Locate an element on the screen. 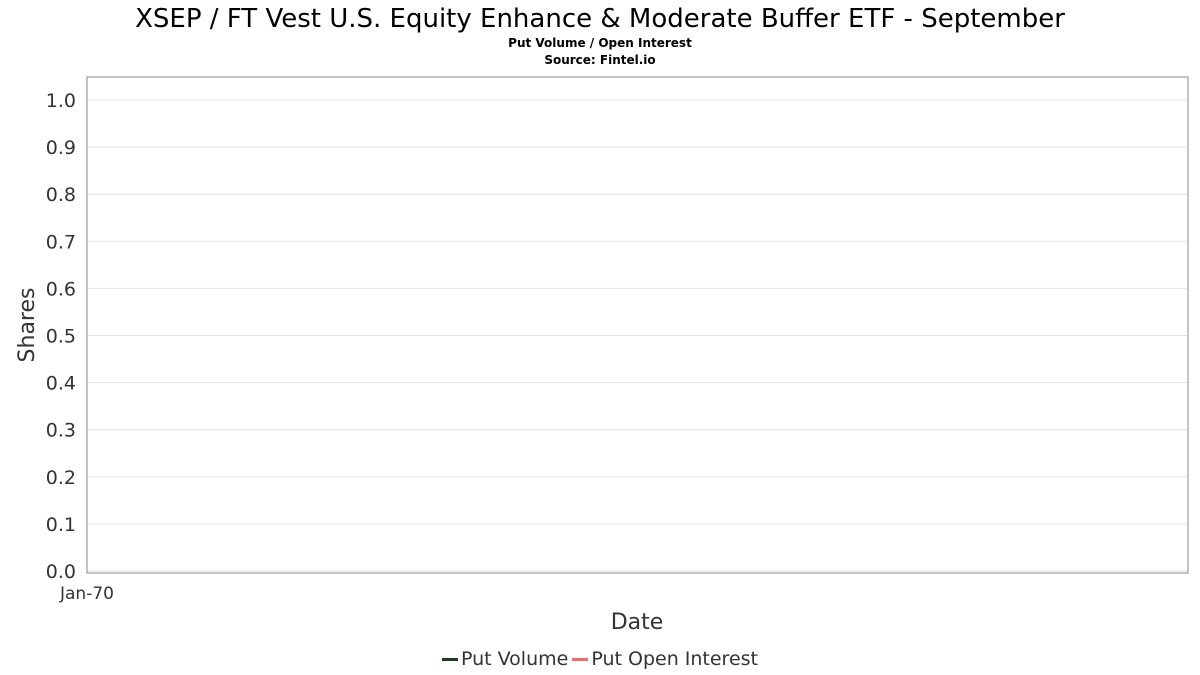 The width and height of the screenshot is (1200, 675). y-tick-label: 0.5 is located at coordinates (61, 337).